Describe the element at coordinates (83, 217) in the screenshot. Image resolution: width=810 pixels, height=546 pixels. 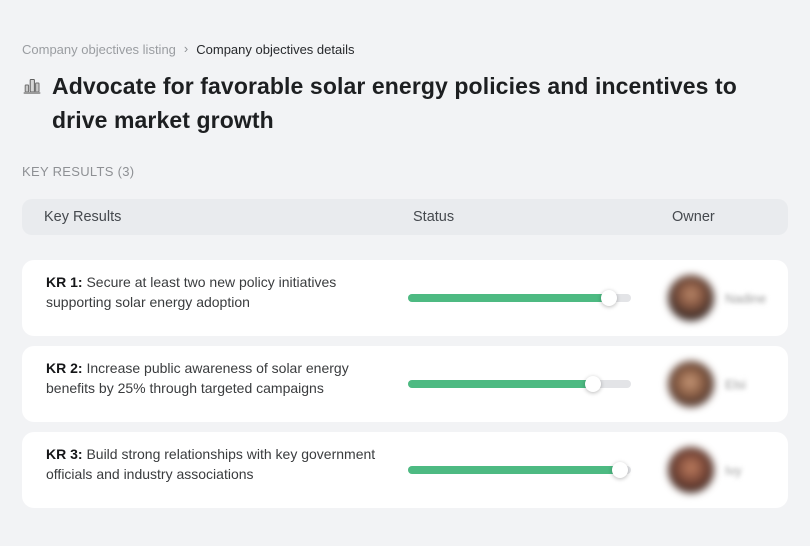
I see `column-header-key-results: Key Results` at that location.